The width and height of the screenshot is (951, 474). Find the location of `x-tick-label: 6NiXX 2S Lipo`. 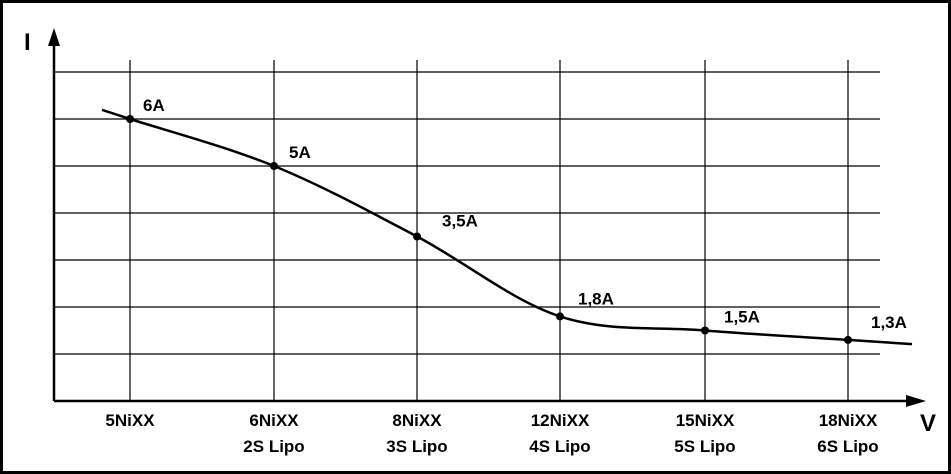

x-tick-label: 6NiXX 2S Lipo is located at coordinates (273, 433).